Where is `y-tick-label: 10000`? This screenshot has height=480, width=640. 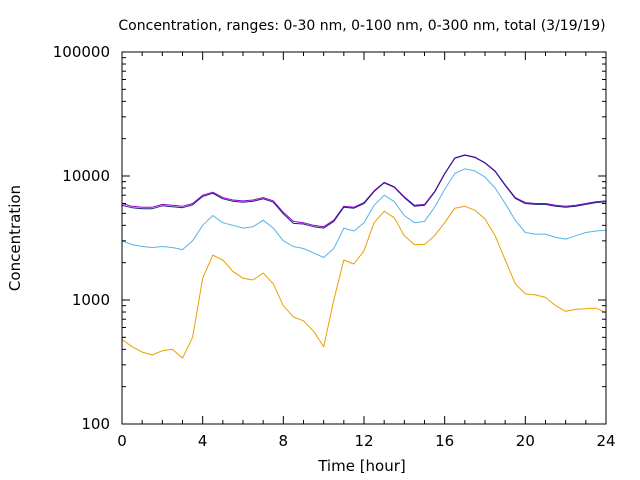
y-tick-label: 10000 is located at coordinates (86, 176).